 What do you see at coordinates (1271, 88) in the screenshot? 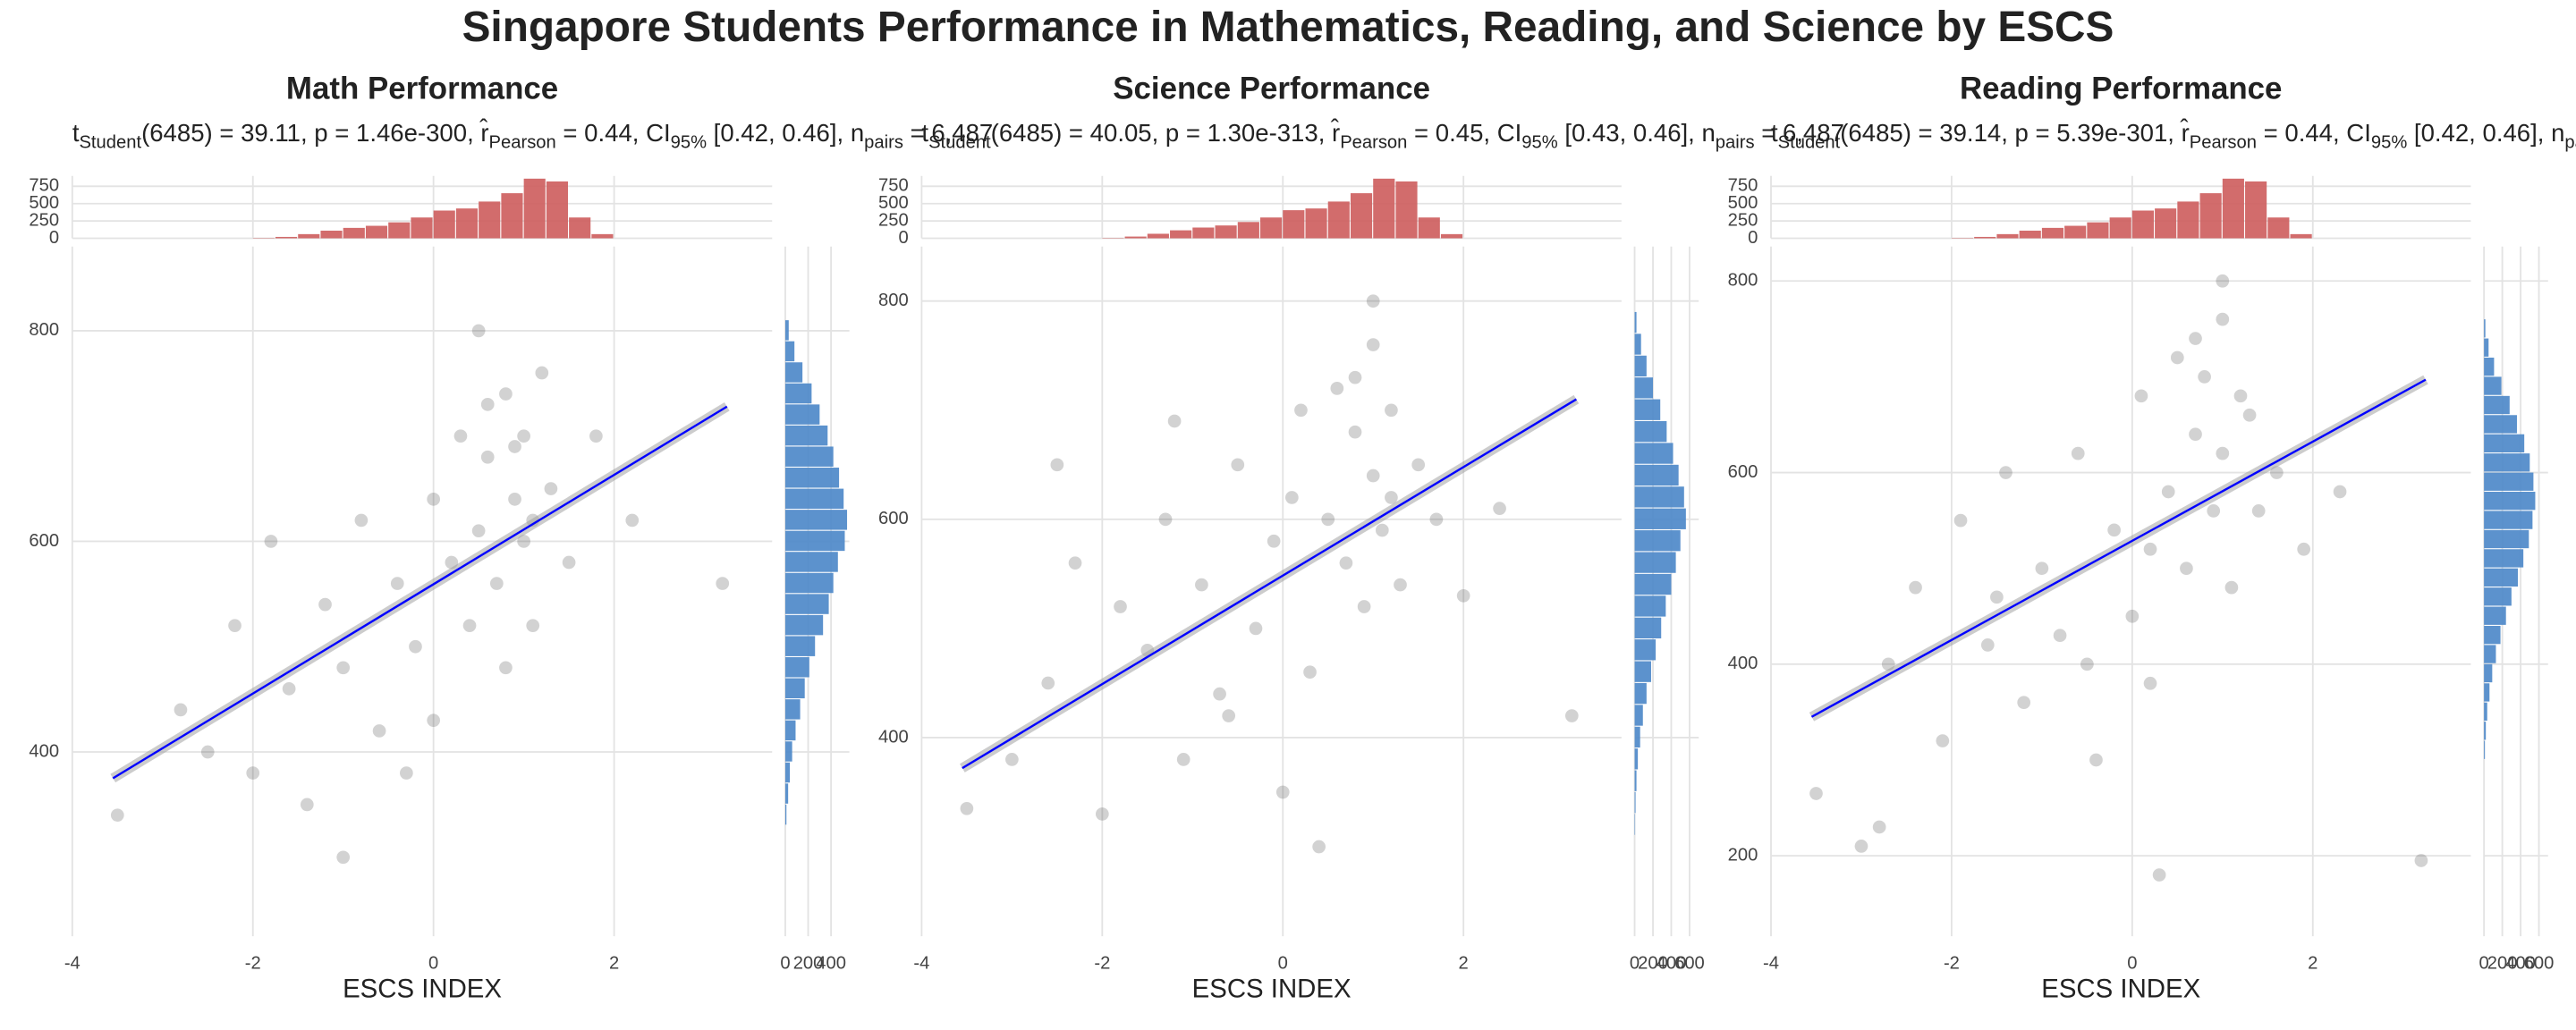
I see `panel-title: Science Performance` at bounding box center [1271, 88].